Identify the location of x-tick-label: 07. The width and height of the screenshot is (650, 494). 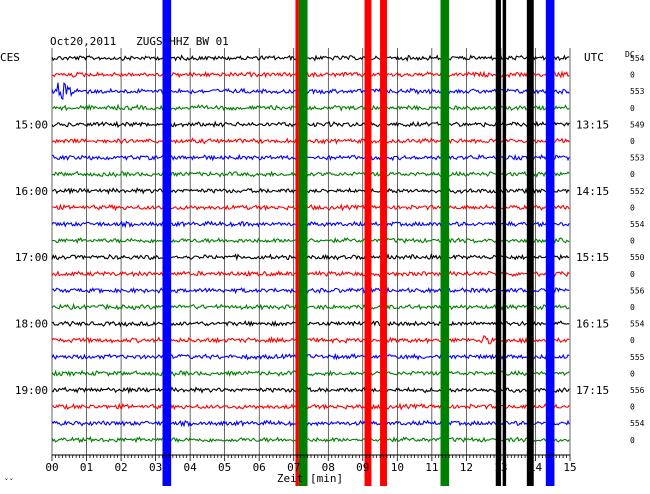
(293, 467).